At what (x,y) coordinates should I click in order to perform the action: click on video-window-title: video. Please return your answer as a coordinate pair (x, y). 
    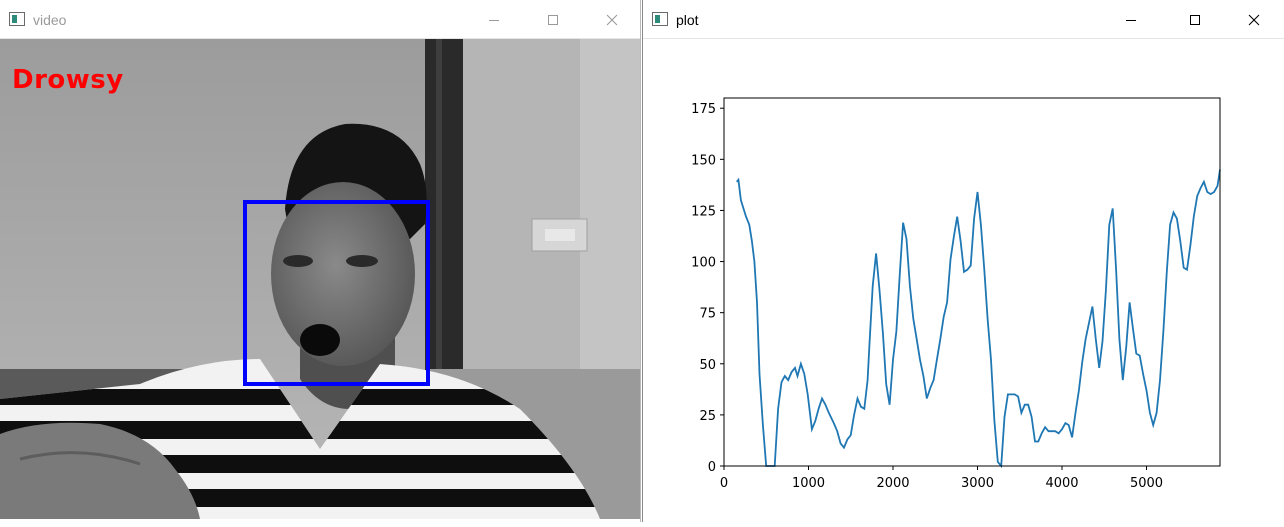
    Looking at the image, I should click on (50, 20).